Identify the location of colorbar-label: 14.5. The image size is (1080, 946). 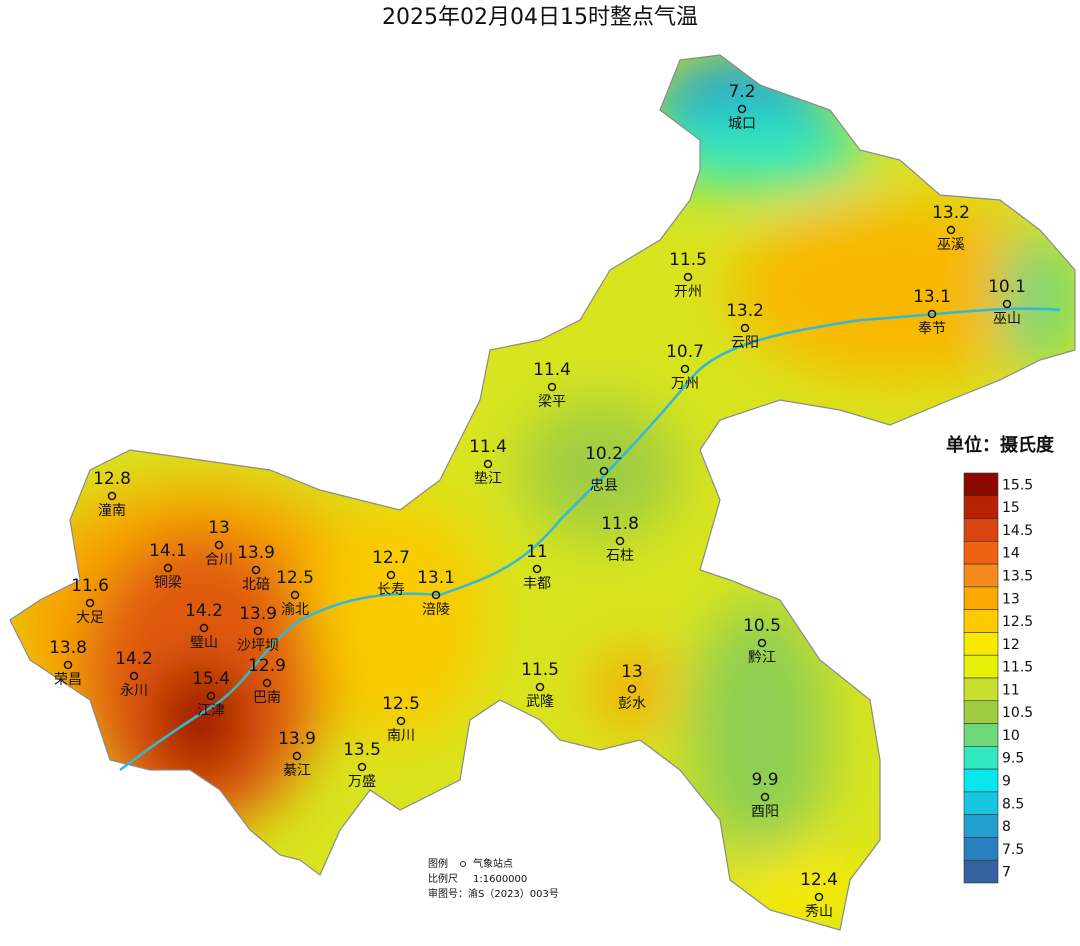
(1017, 531).